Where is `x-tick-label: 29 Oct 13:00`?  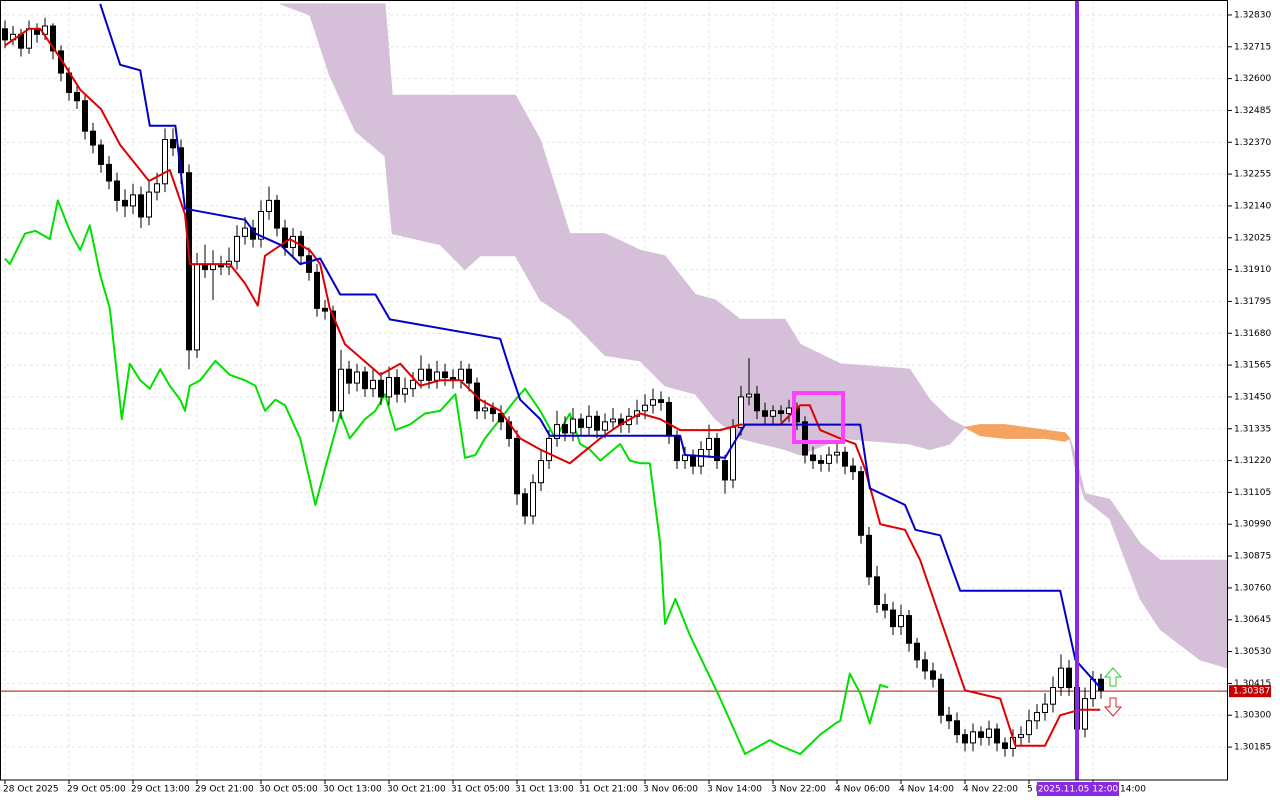 x-tick-label: 29 Oct 13:00 is located at coordinates (160, 790).